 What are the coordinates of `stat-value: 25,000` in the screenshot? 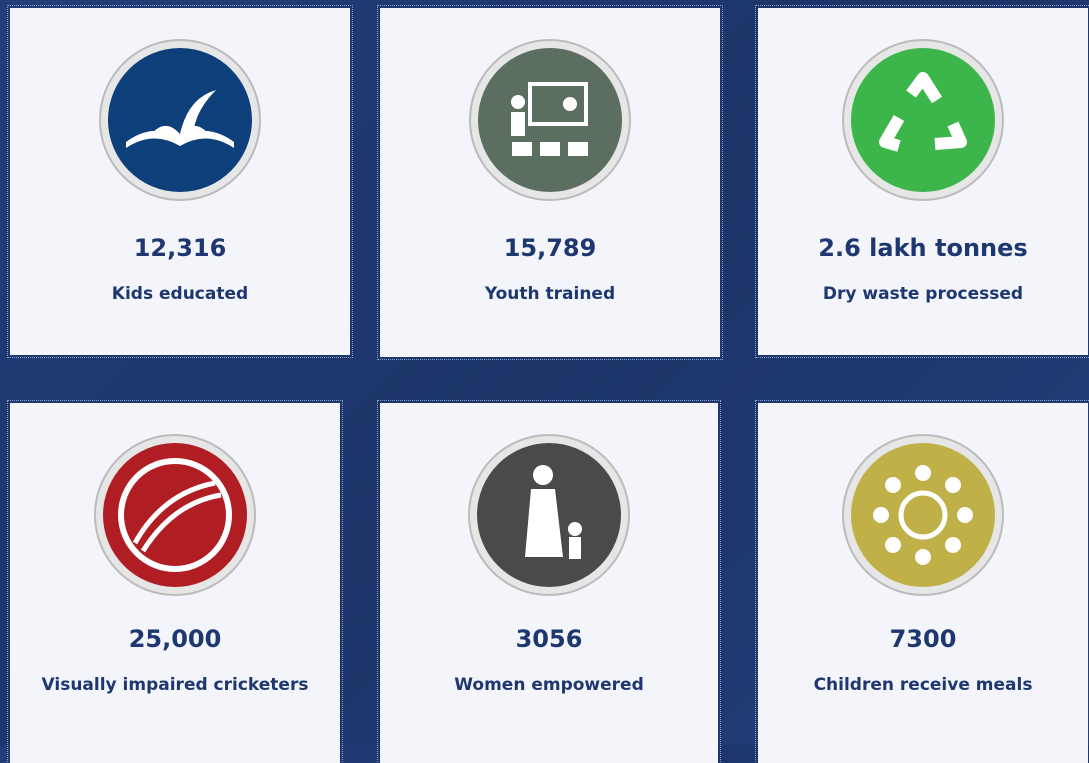 It's located at (175, 639).